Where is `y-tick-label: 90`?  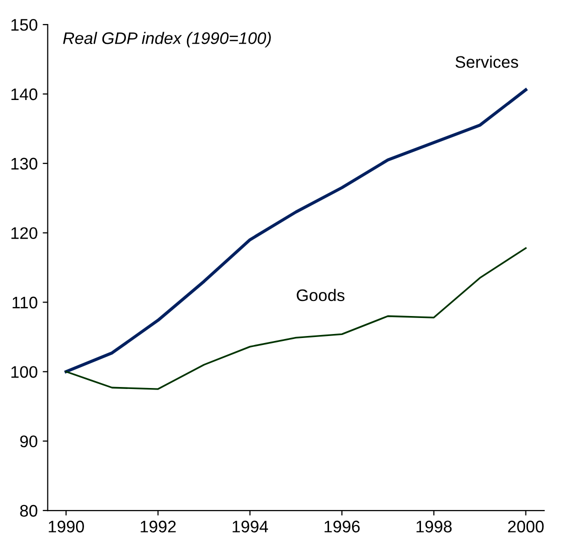 y-tick-label: 90 is located at coordinates (29, 441).